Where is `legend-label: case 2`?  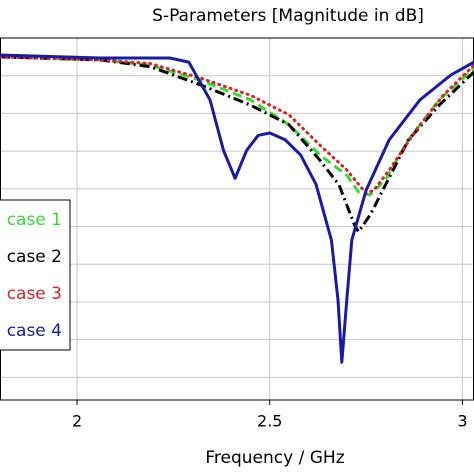 legend-label: case 2 is located at coordinates (34, 257).